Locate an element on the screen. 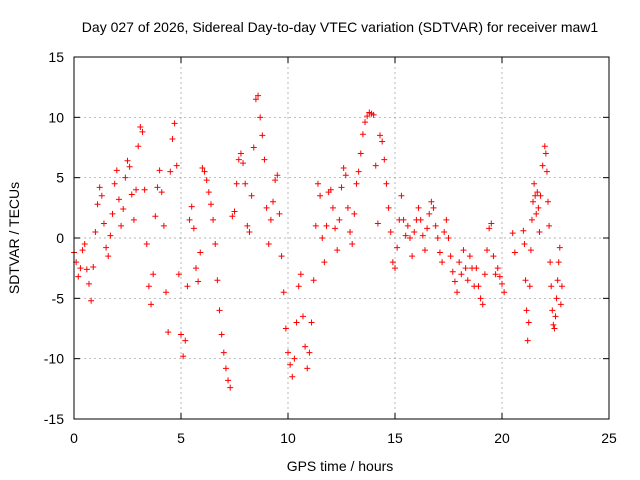 The height and width of the screenshot is (480, 640). x-tick-label: 5 is located at coordinates (181, 438).